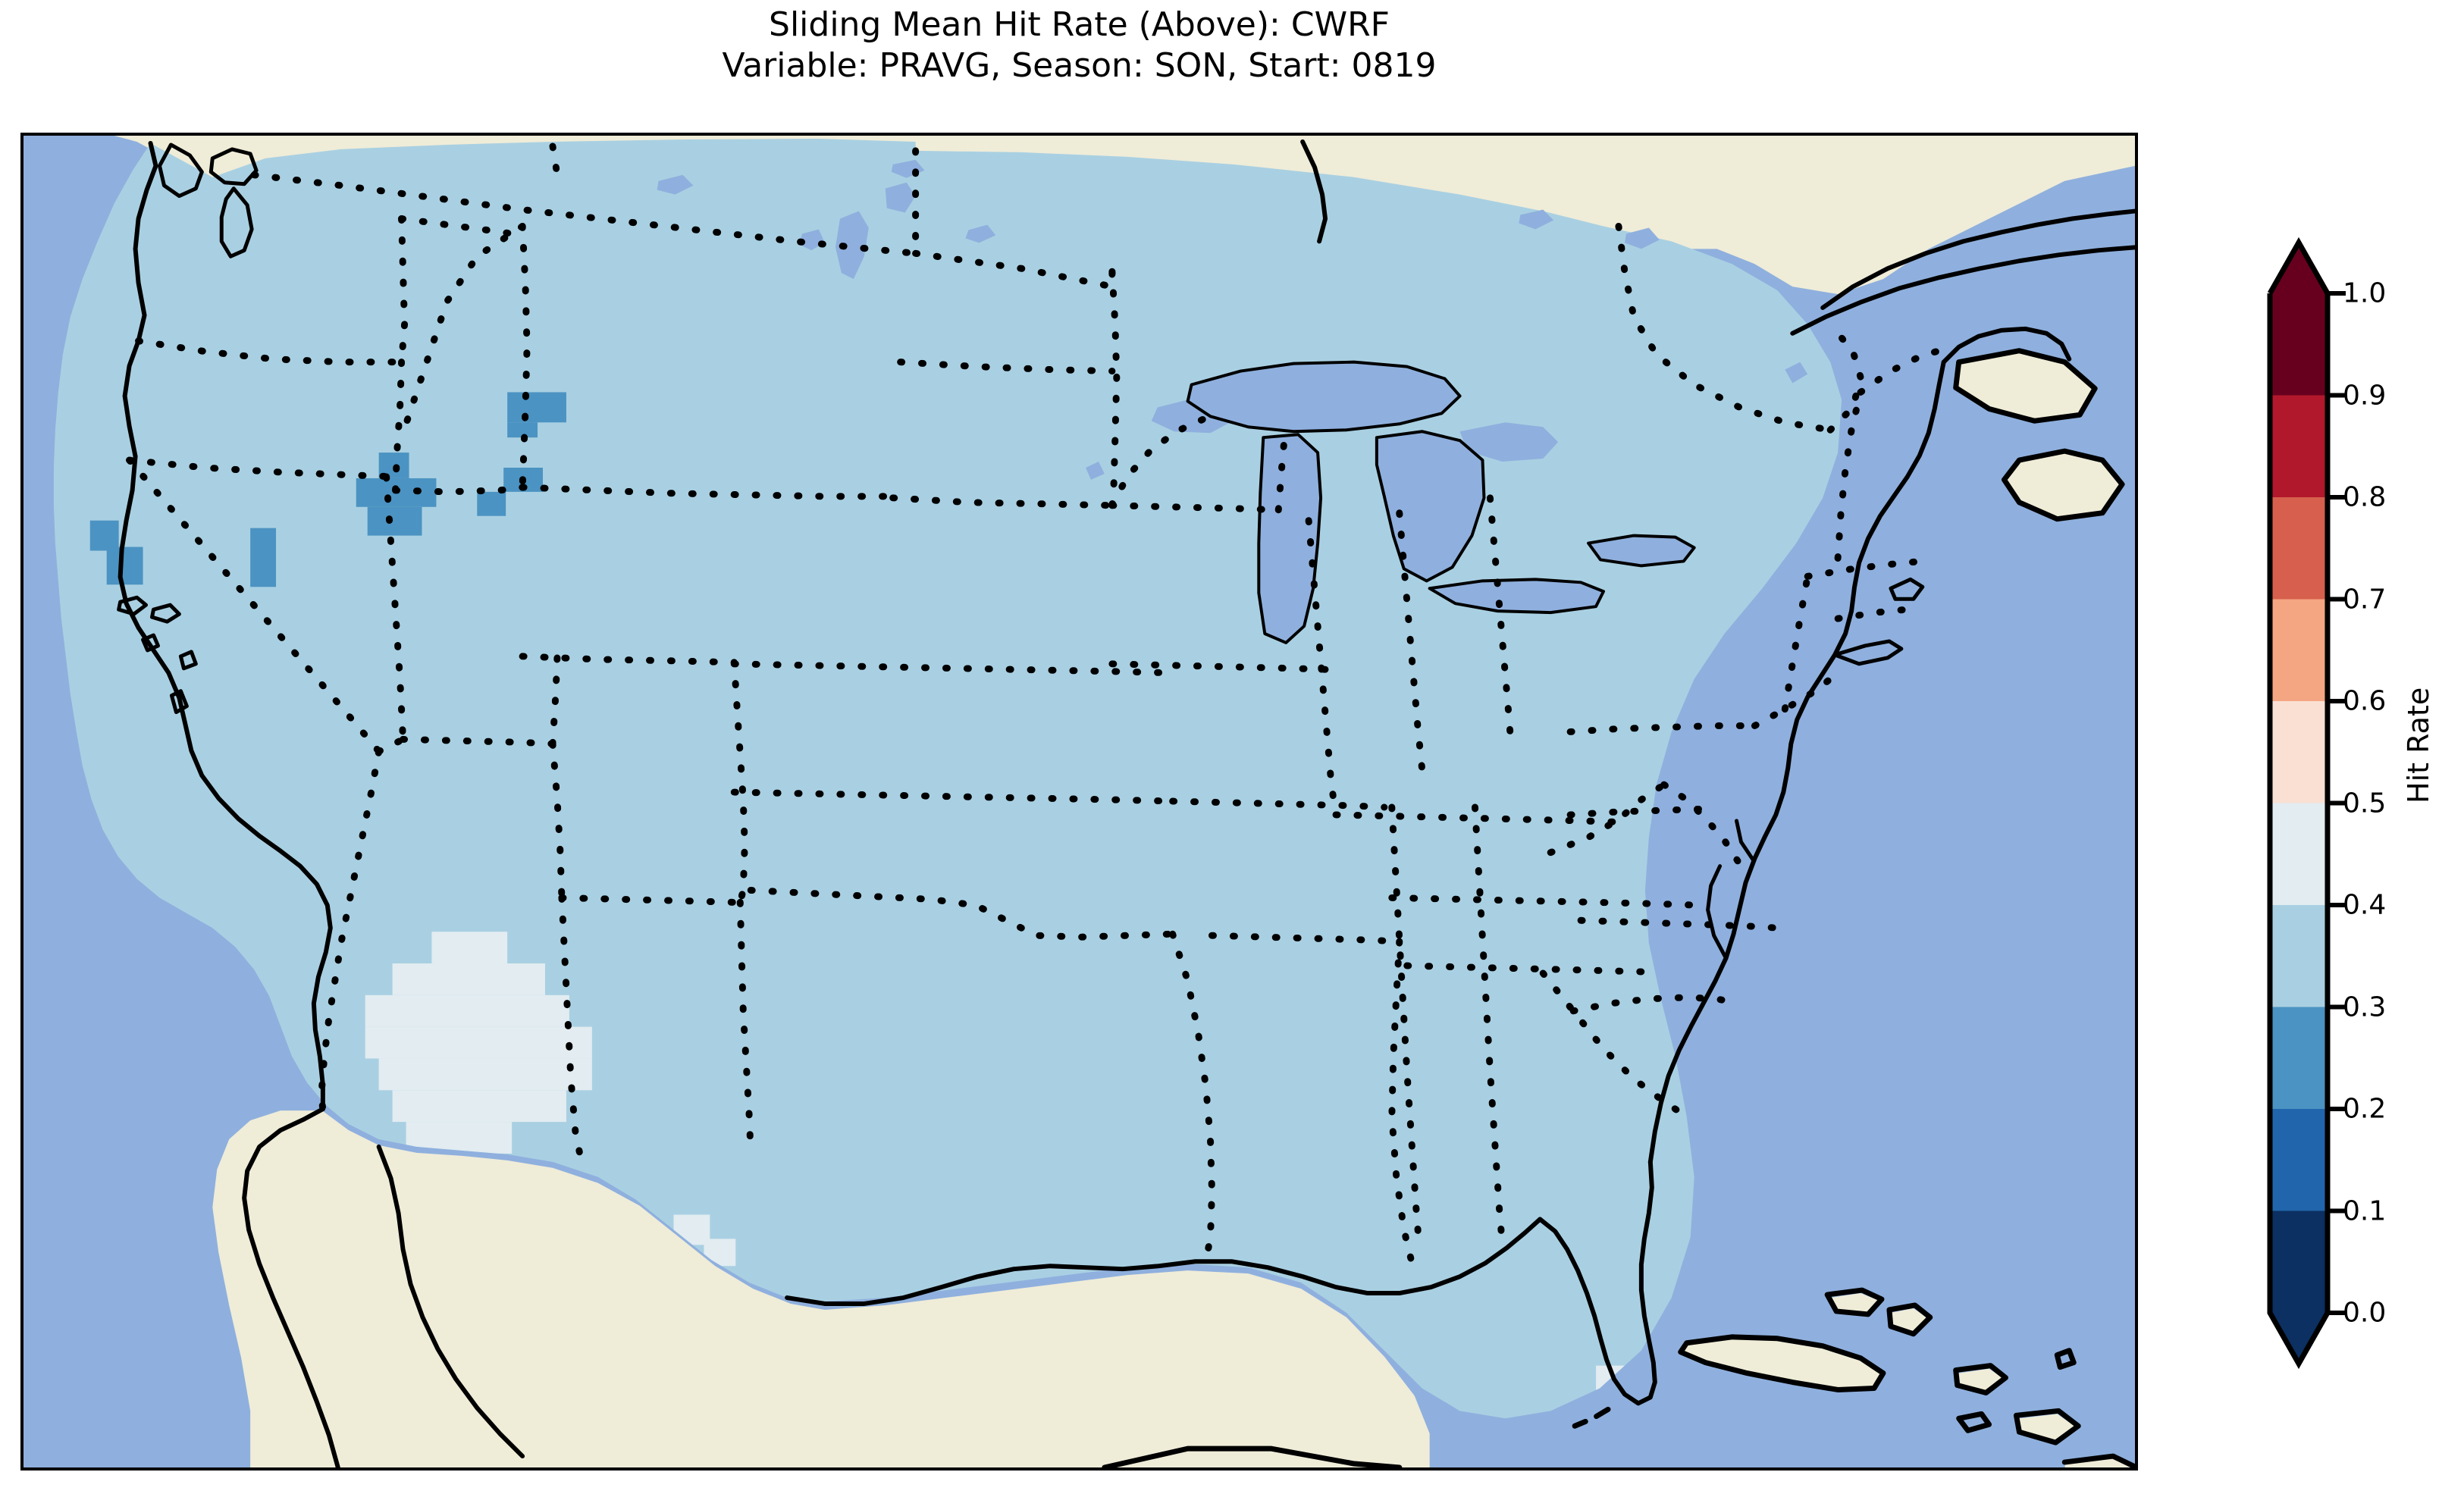 The image size is (2464, 1494). What do you see at coordinates (2299, 1262) in the screenshot?
I see `colorbar-bin-0.0-0.1` at bounding box center [2299, 1262].